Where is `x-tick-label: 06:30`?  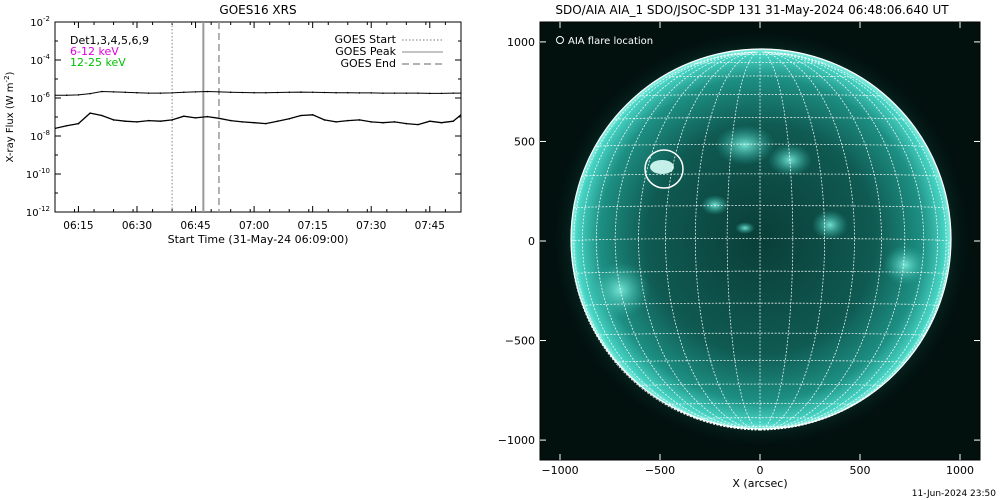
x-tick-label: 06:30 is located at coordinates (137, 226).